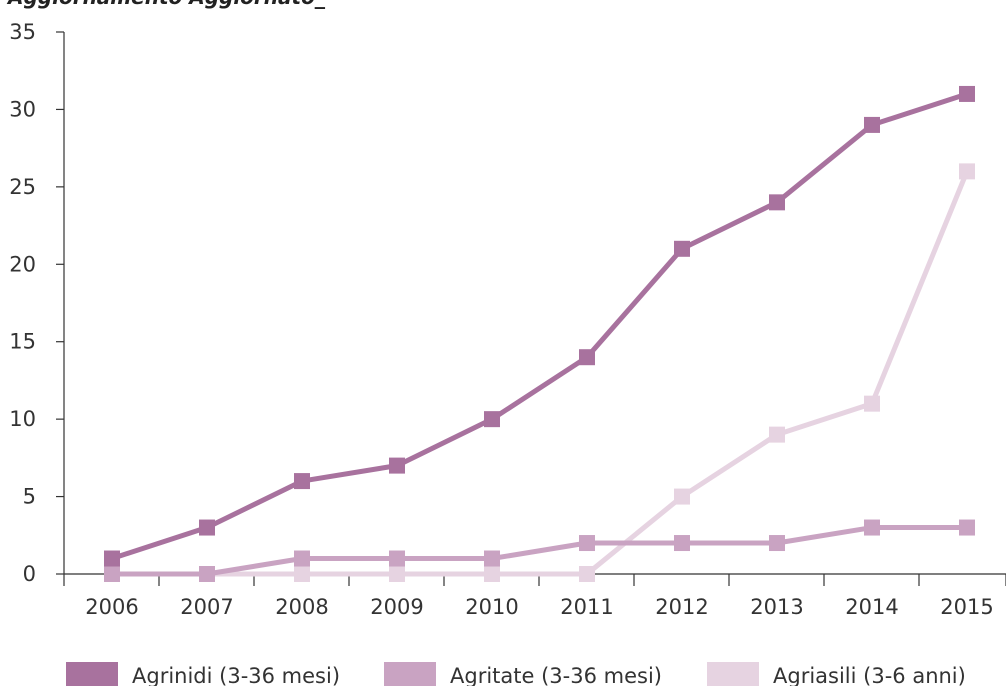 The width and height of the screenshot is (1006, 686). I want to click on series-line, so click(539, 551).